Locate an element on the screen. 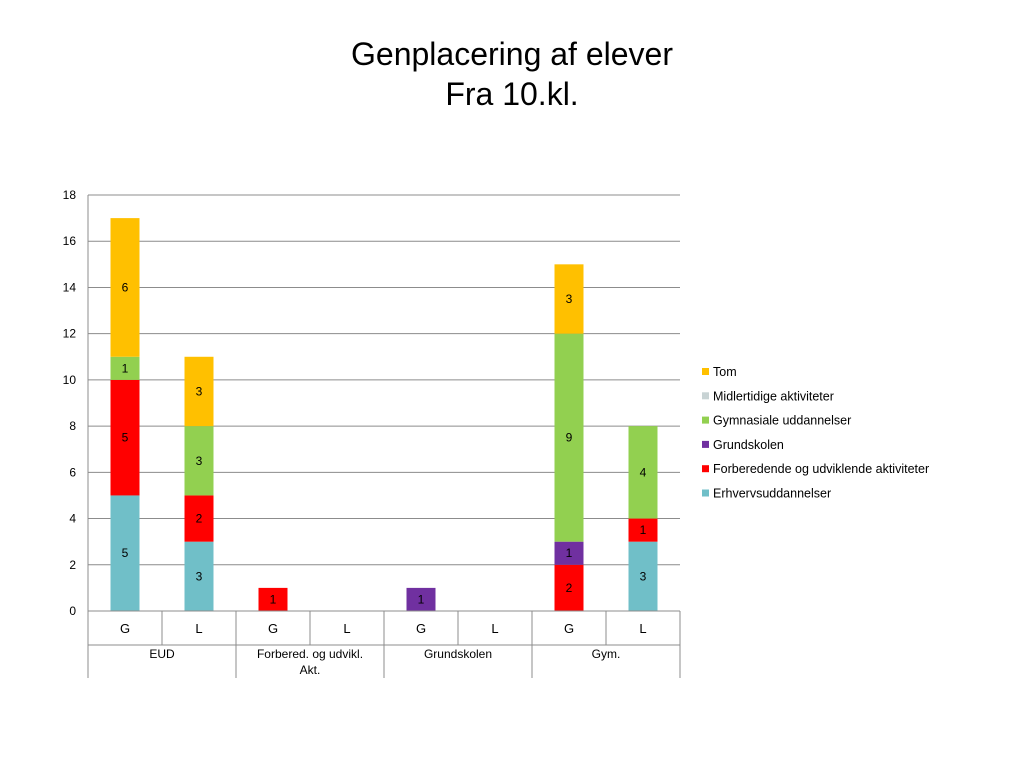 The width and height of the screenshot is (1024, 768). legend-label: Erhvervsuddannelser is located at coordinates (772, 494).